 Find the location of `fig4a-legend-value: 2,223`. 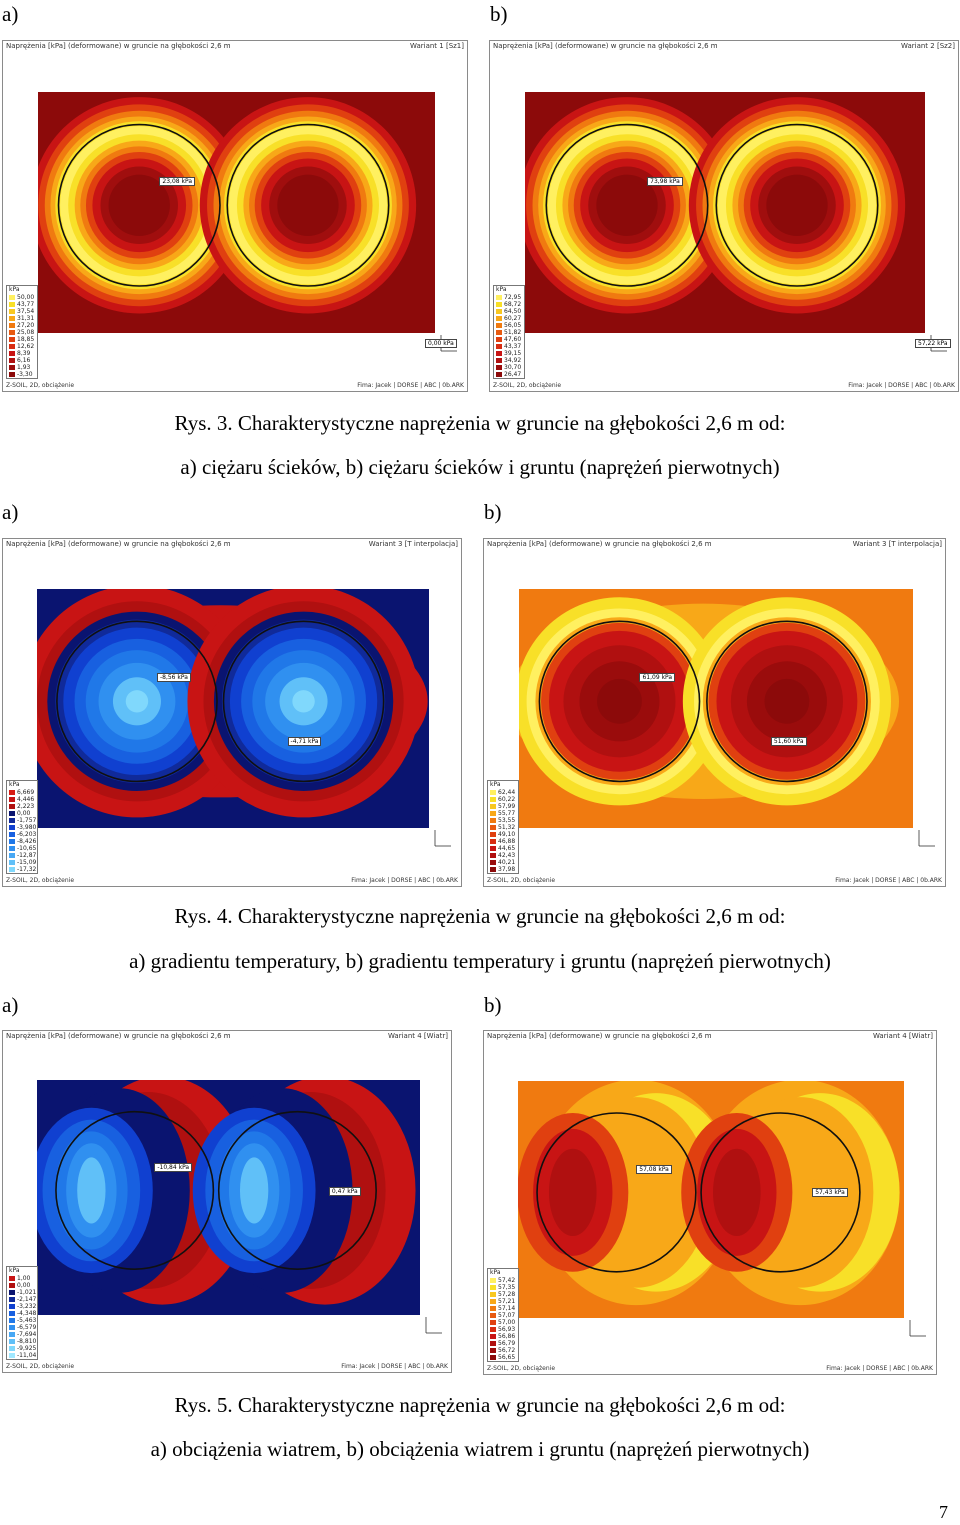

fig4a-legend-value: 2,223 is located at coordinates (26, 806).